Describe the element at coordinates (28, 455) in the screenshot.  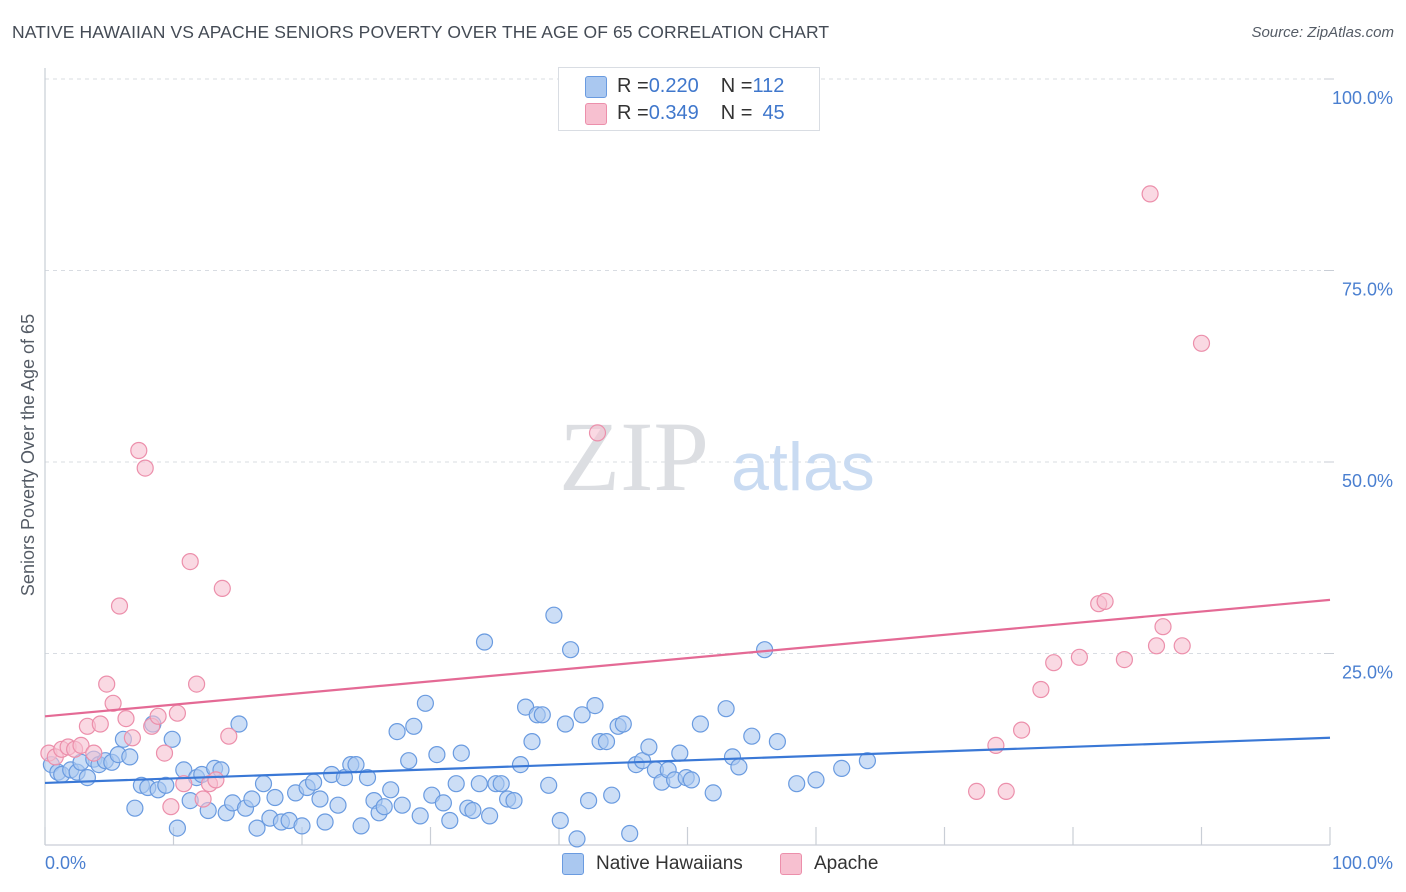
I see `y-axis-label: Seniors Poverty Over the Age of 65` at that location.